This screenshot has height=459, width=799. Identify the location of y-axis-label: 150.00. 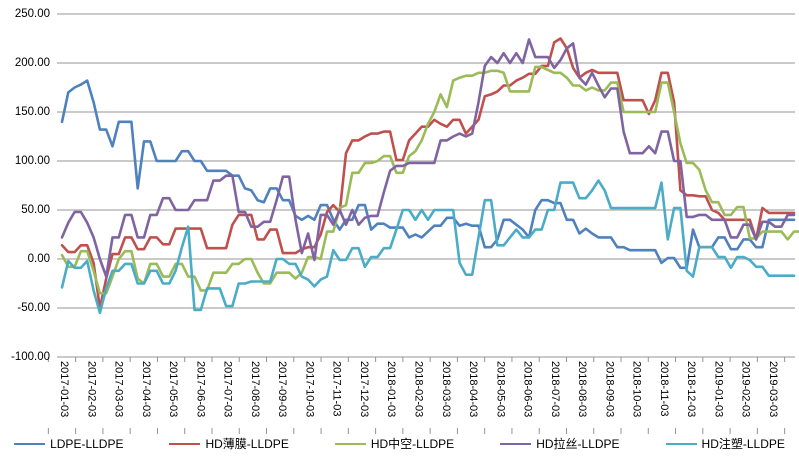
(32, 112).